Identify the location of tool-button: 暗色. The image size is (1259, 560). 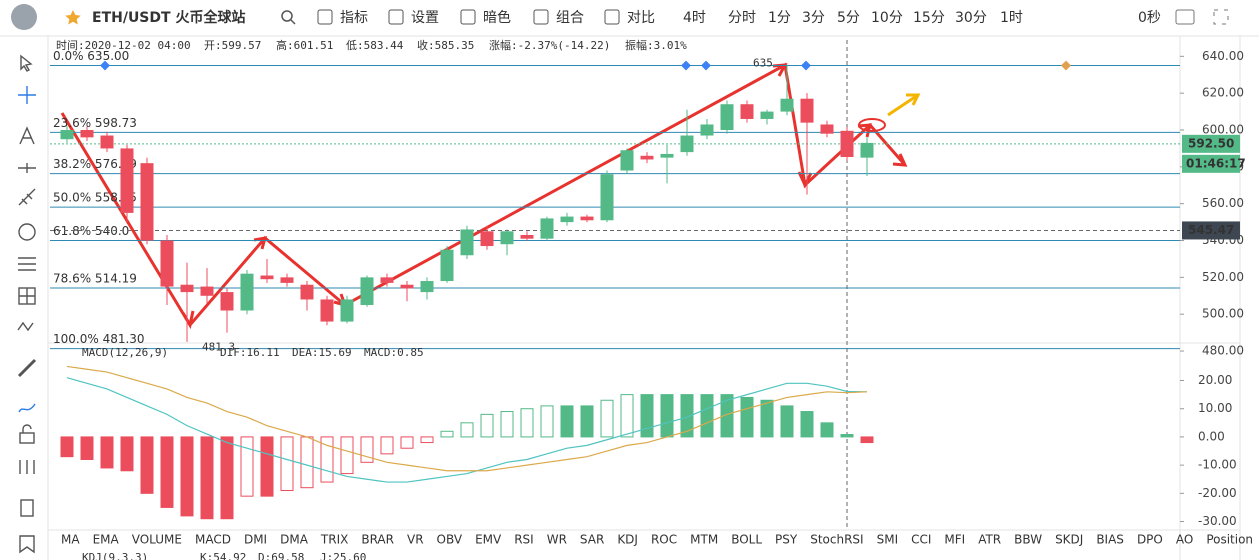
(497, 17).